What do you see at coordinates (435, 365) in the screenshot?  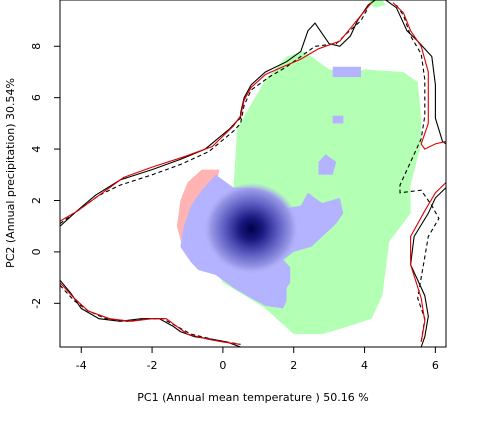 I see `x-tick-label: 6` at bounding box center [435, 365].